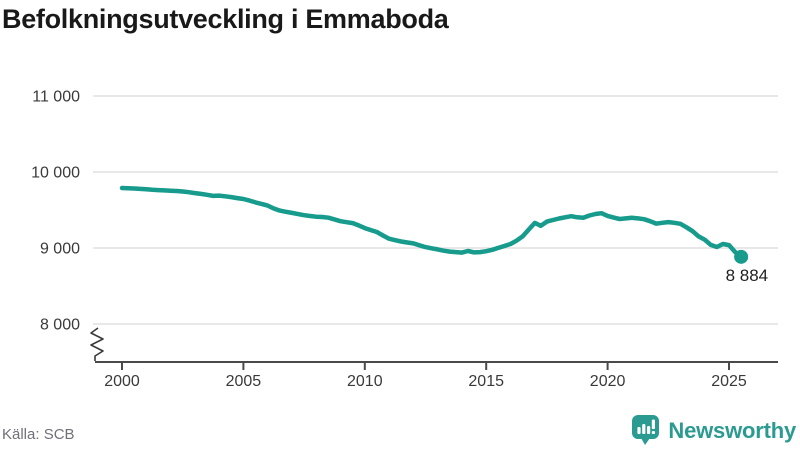 This screenshot has width=800, height=450. I want to click on newsworthy-logo: Newsworthy, so click(713, 430).